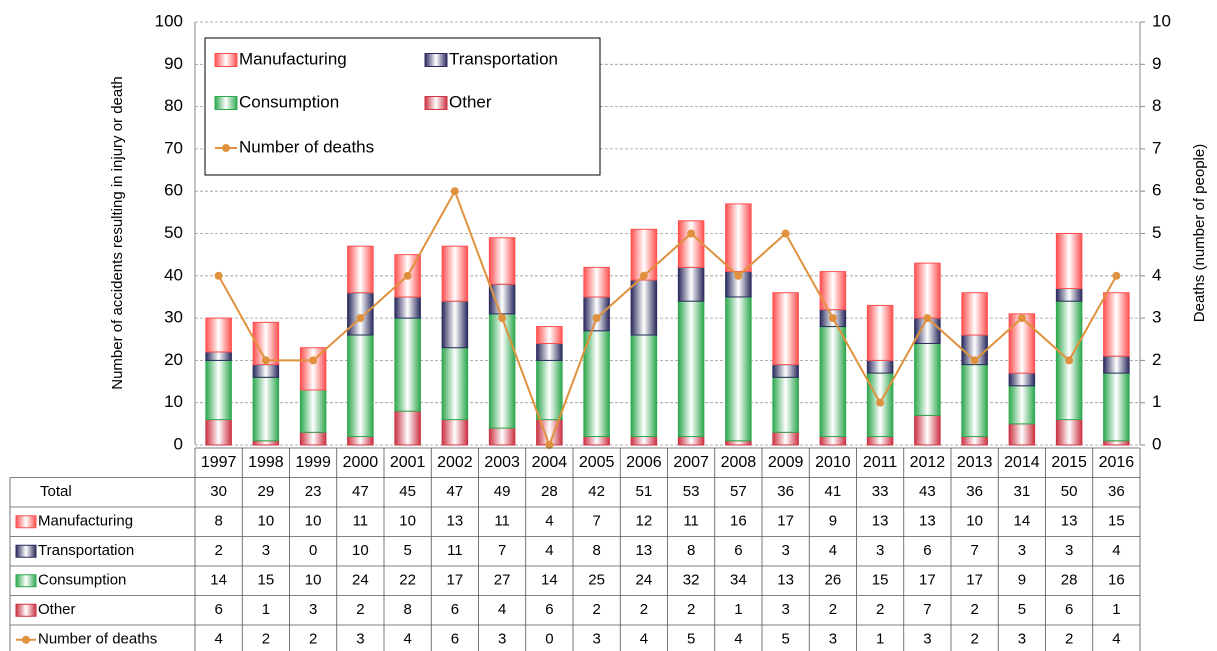  What do you see at coordinates (928, 462) in the screenshot?
I see `x-tick-label: 2012` at bounding box center [928, 462].